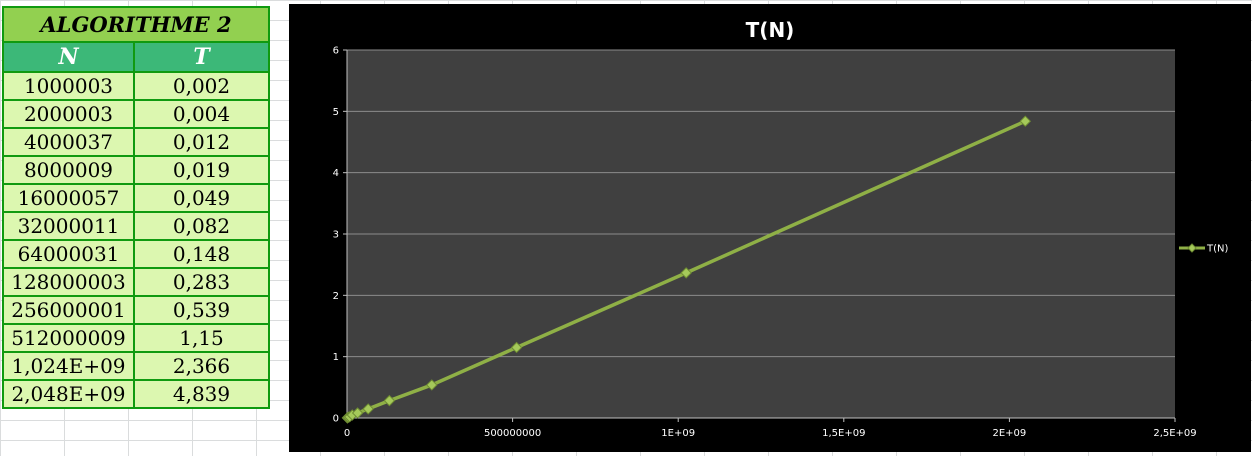  I want to click on cell-t: 0,049, so click(201, 198).